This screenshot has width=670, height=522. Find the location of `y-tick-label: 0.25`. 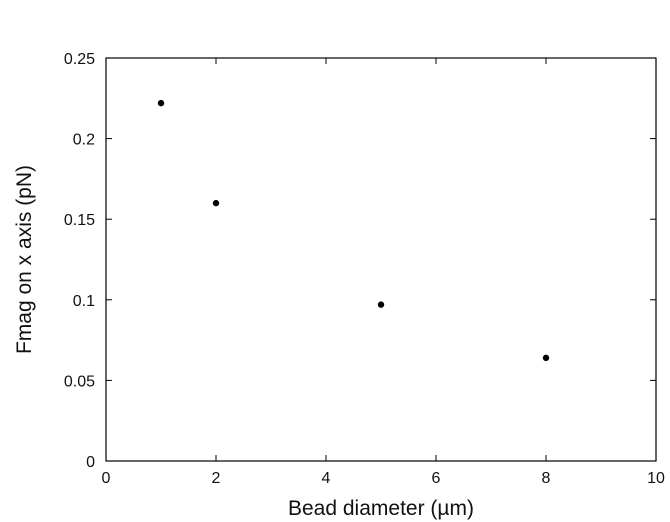

y-tick-label: 0.25 is located at coordinates (79, 59).